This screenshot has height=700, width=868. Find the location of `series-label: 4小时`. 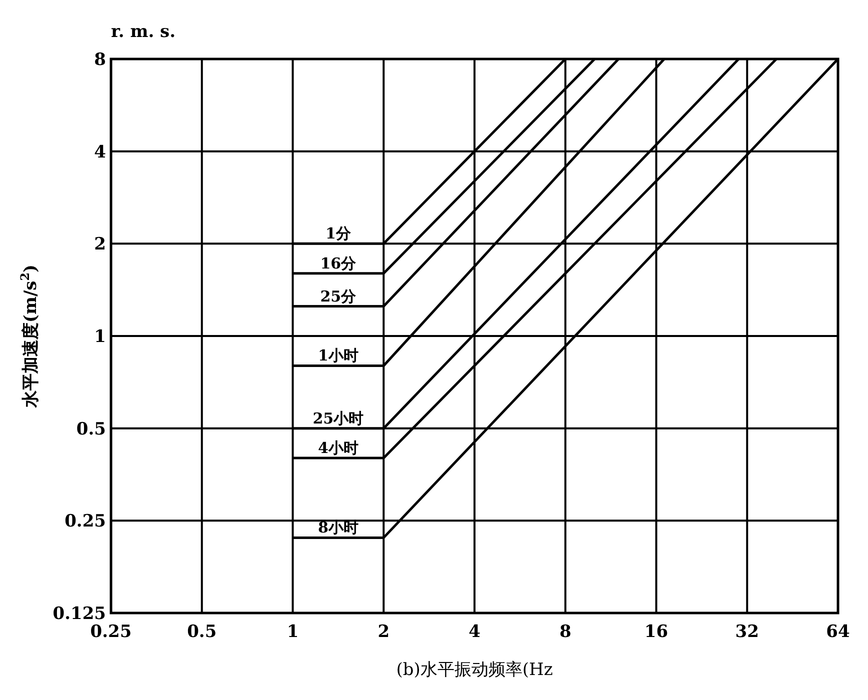

series-label: 4小时 is located at coordinates (338, 448).